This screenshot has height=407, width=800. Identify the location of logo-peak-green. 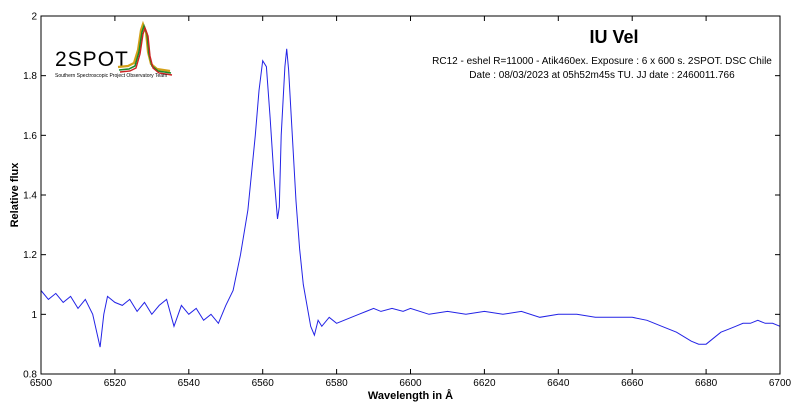
(145, 48).